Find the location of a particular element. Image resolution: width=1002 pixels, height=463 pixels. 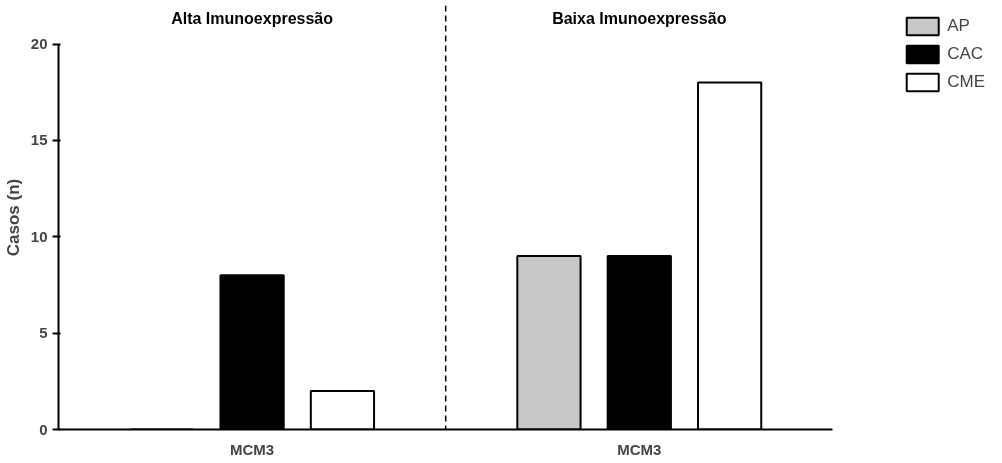

legend-label: AP is located at coordinates (958, 26).